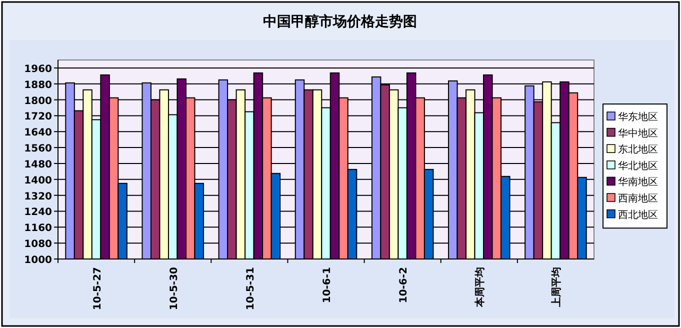 Image resolution: width=681 pixels, height=328 pixels. What do you see at coordinates (98, 288) in the screenshot?
I see `x-tick-label: 10-5-27` at bounding box center [98, 288].